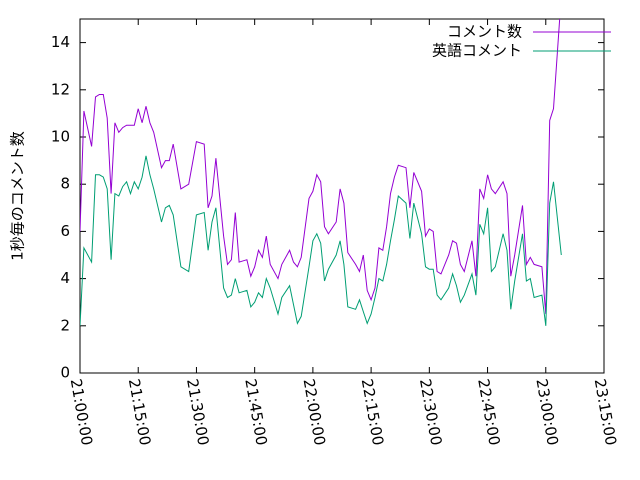  I want to click on x-tick-label: 22:45:00, so click(488, 411).